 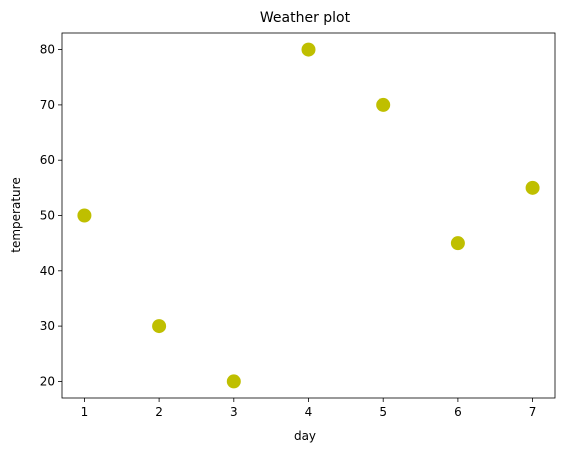 I want to click on x-tick-label: 7, so click(x=533, y=412).